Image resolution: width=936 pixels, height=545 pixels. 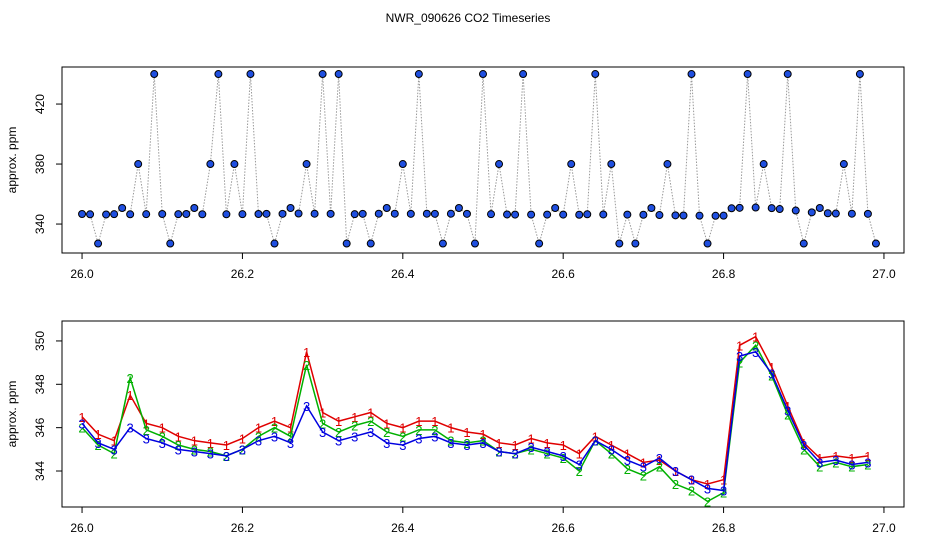 What do you see at coordinates (403, 528) in the screenshot?
I see `x-tick-label: 26.4` at bounding box center [403, 528].